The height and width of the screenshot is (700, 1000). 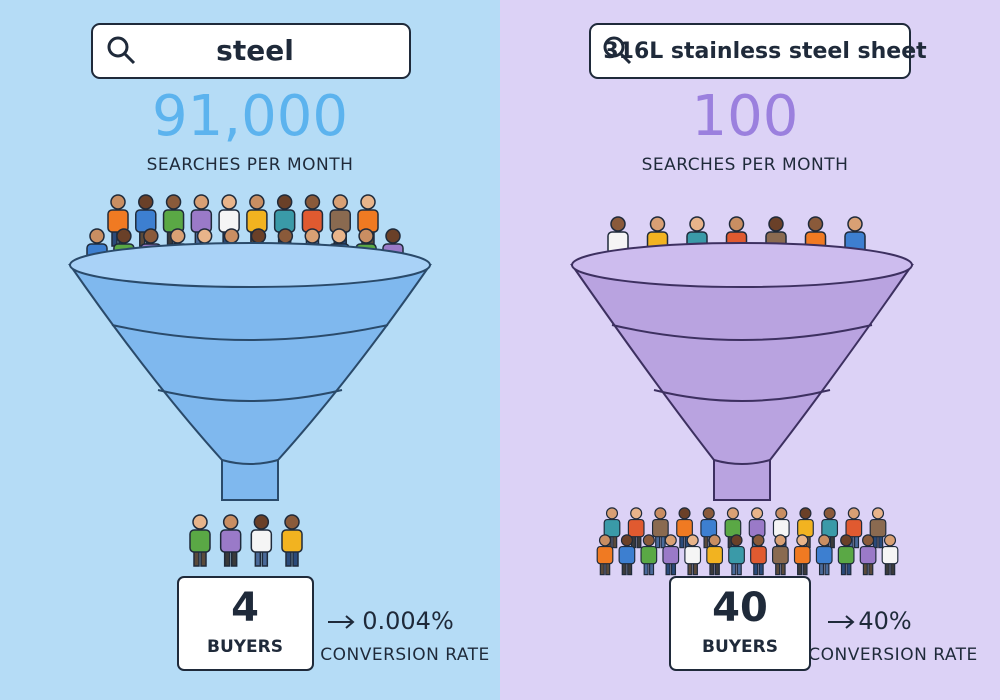 What do you see at coordinates (884, 621) in the screenshot?
I see `conversion-rate: 40%` at bounding box center [884, 621].